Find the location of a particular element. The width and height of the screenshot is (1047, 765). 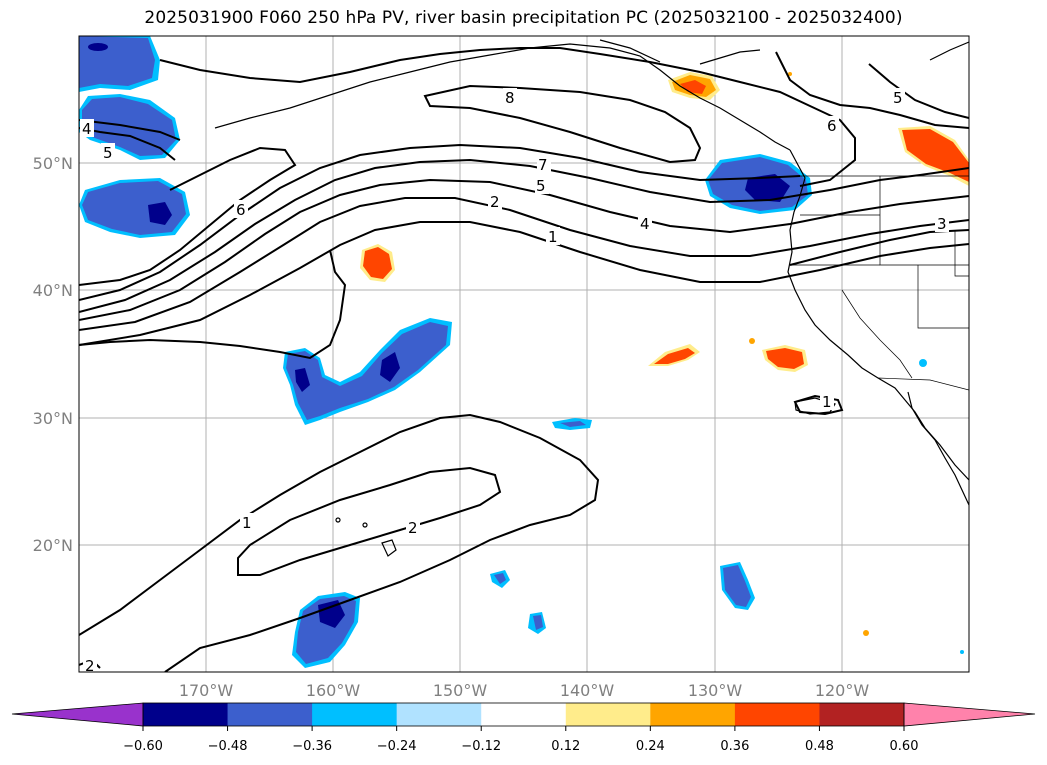

colorbar-outline is located at coordinates (523, 714).